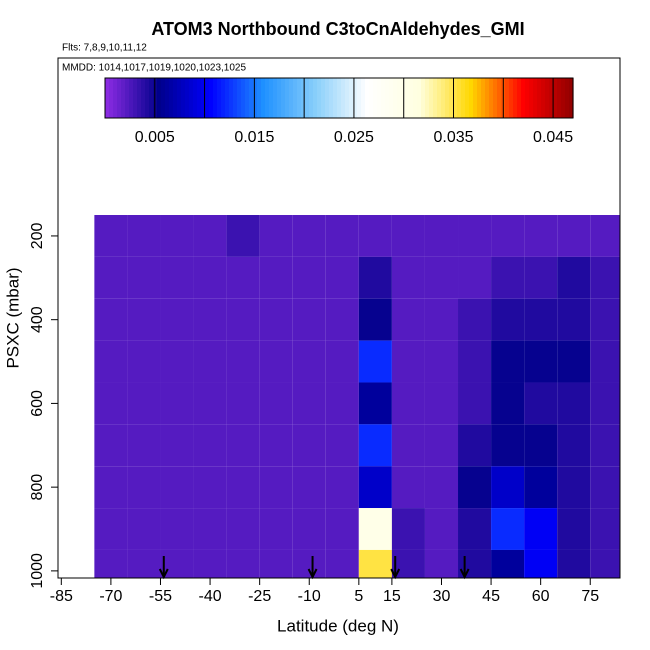  What do you see at coordinates (354, 137) in the screenshot?
I see `colorbar-tick-label: 0.025` at bounding box center [354, 137].